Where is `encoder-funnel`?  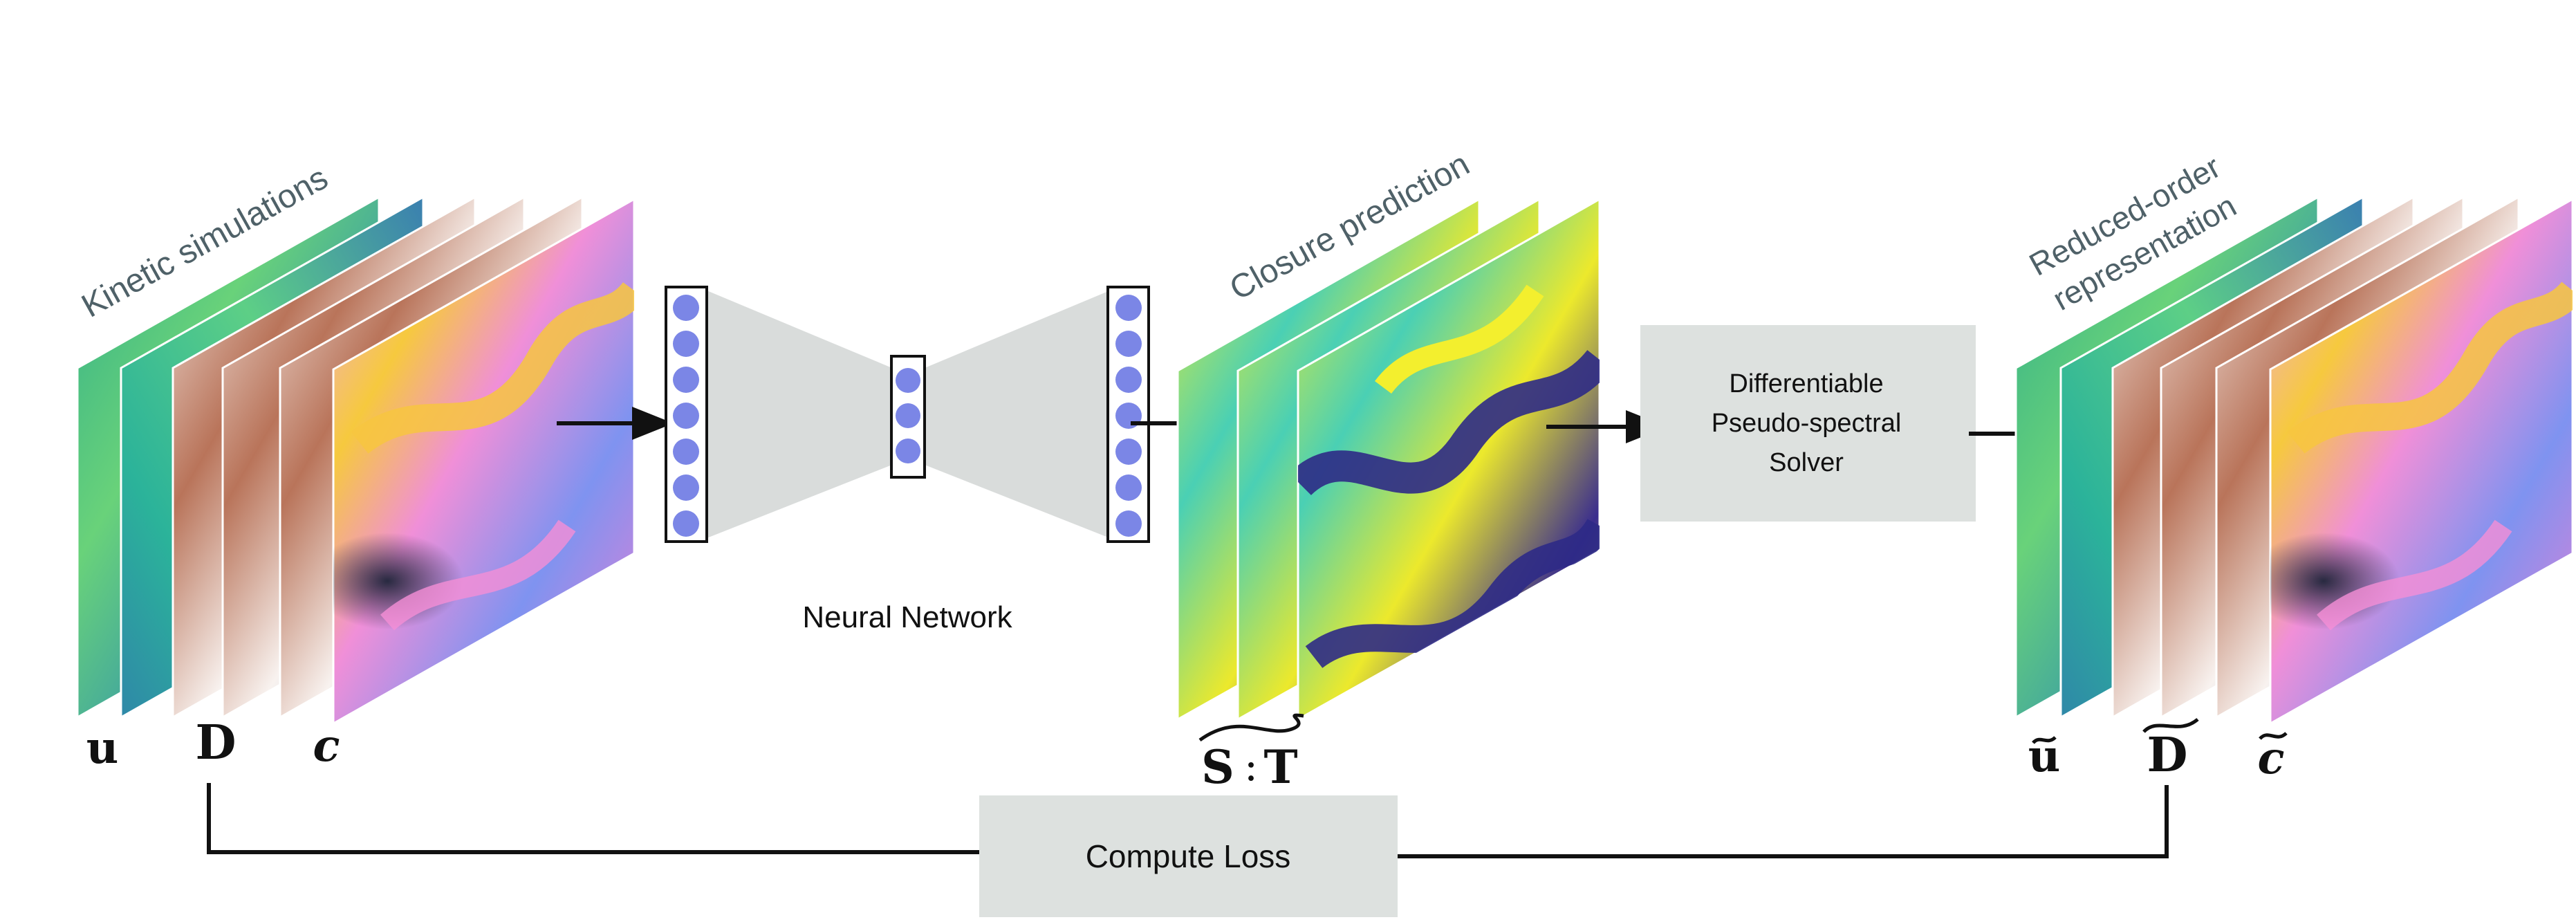
encoder-funnel is located at coordinates (799, 414).